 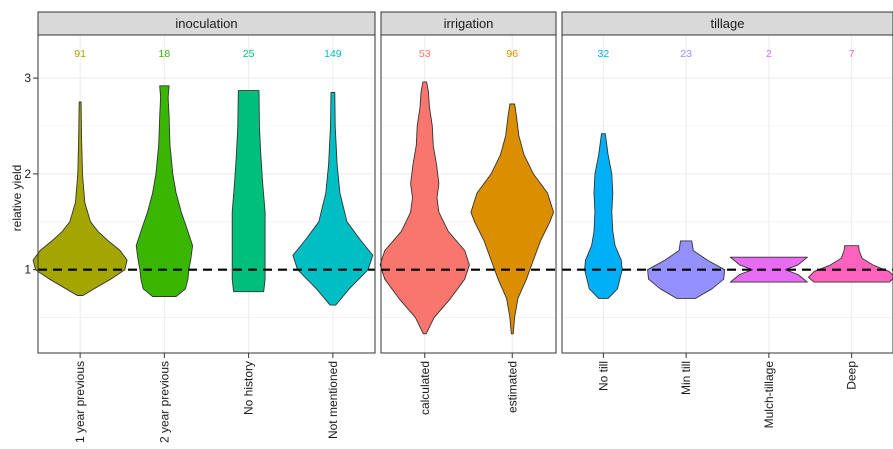 What do you see at coordinates (17, 198) in the screenshot?
I see `y-axis-title: relative yield` at bounding box center [17, 198].